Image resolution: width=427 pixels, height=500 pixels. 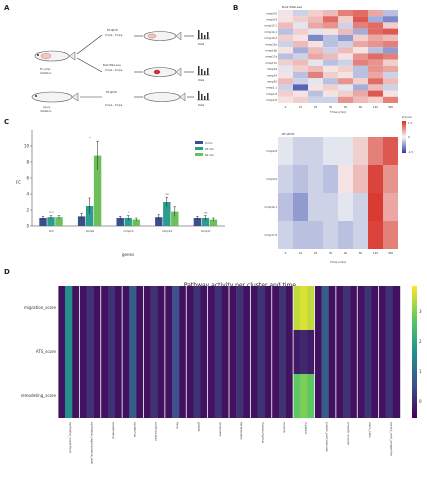 I want to click on pathway-col-label: pvastc_perivascular, so click(x=327, y=437).